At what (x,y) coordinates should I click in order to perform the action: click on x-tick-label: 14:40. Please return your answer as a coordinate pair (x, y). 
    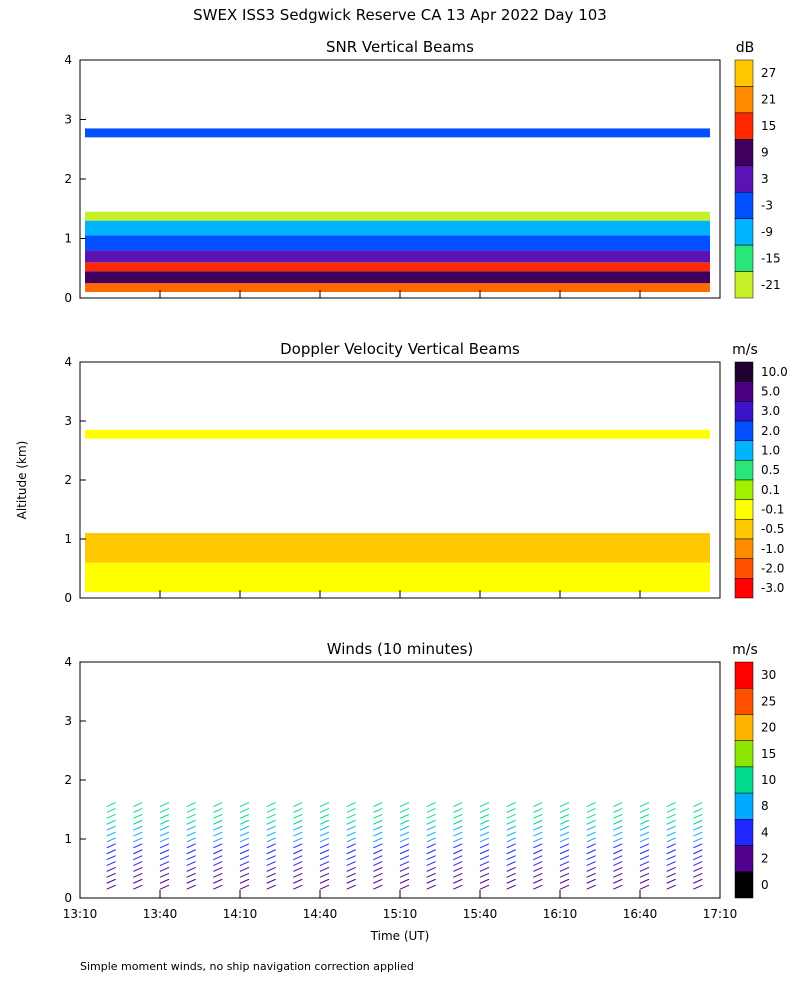
    Looking at the image, I should click on (320, 914).